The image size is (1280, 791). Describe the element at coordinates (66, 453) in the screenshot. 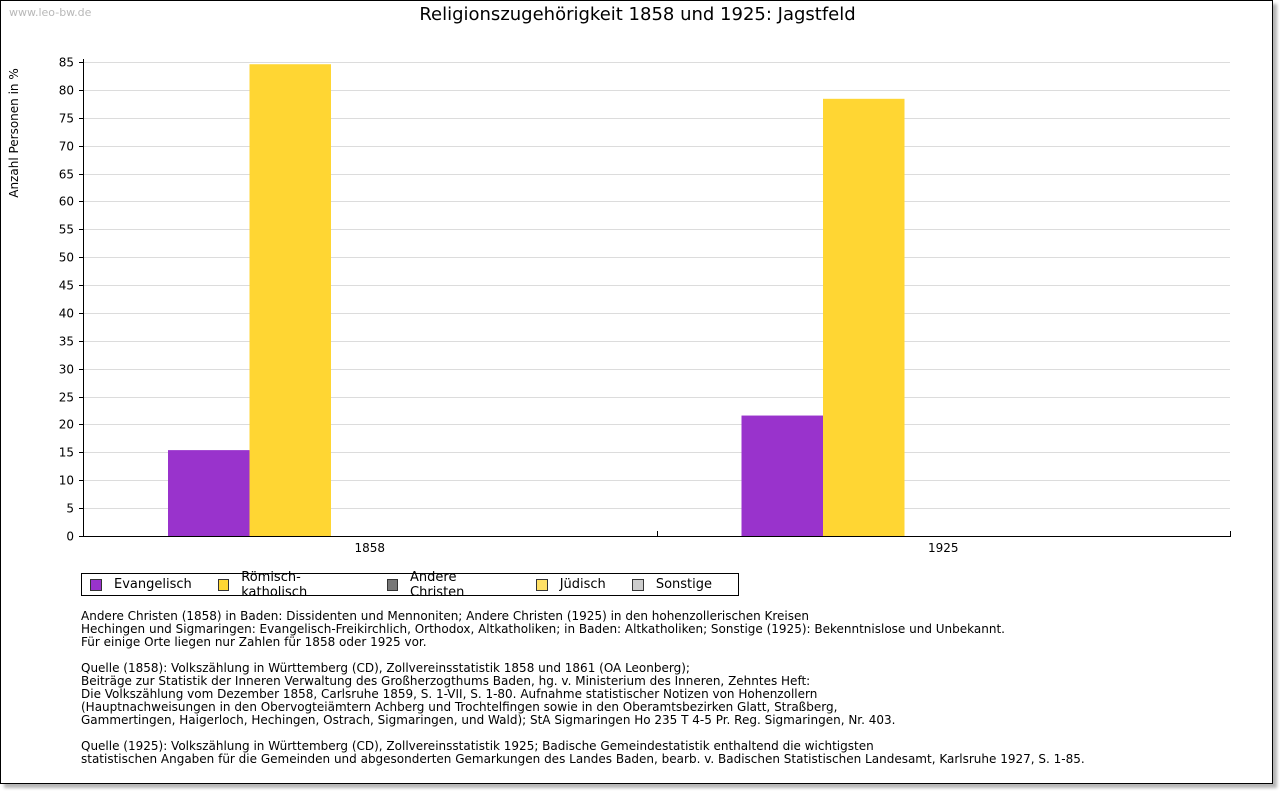

I see `y-tick-label: 15` at that location.